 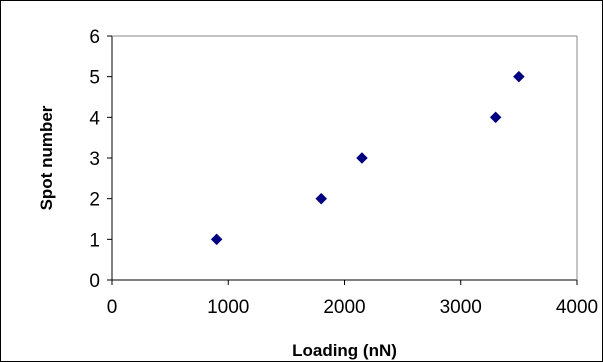 What do you see at coordinates (577, 307) in the screenshot?
I see `x-tick-label: 4000` at bounding box center [577, 307].